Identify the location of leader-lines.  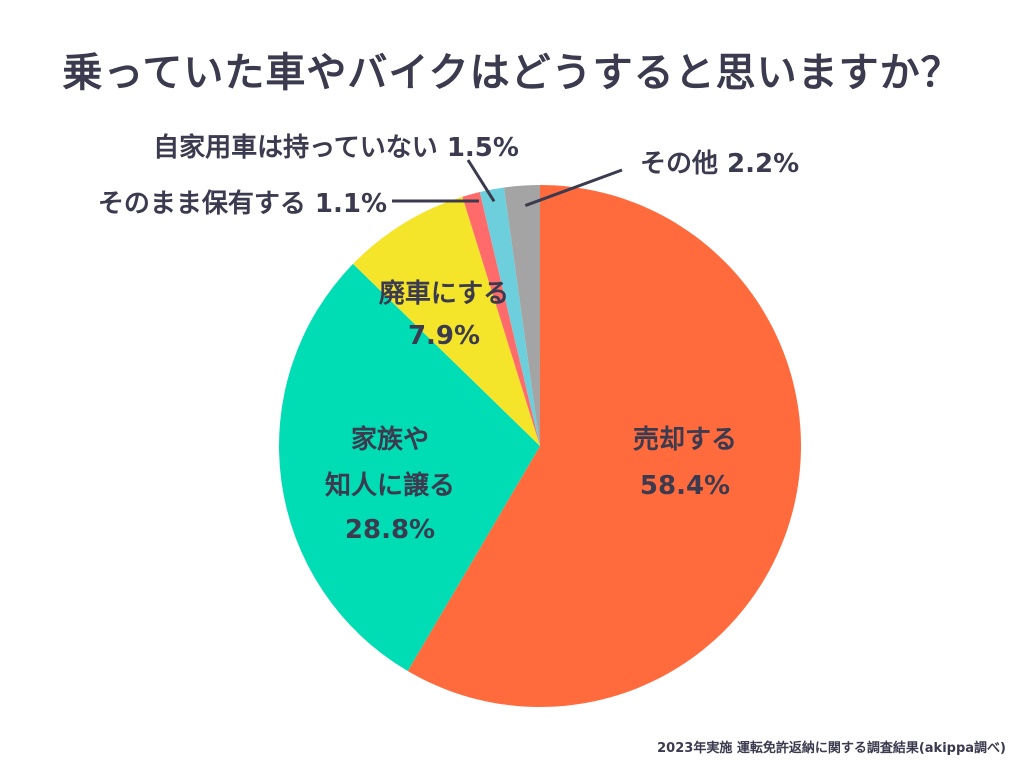
(507, 183).